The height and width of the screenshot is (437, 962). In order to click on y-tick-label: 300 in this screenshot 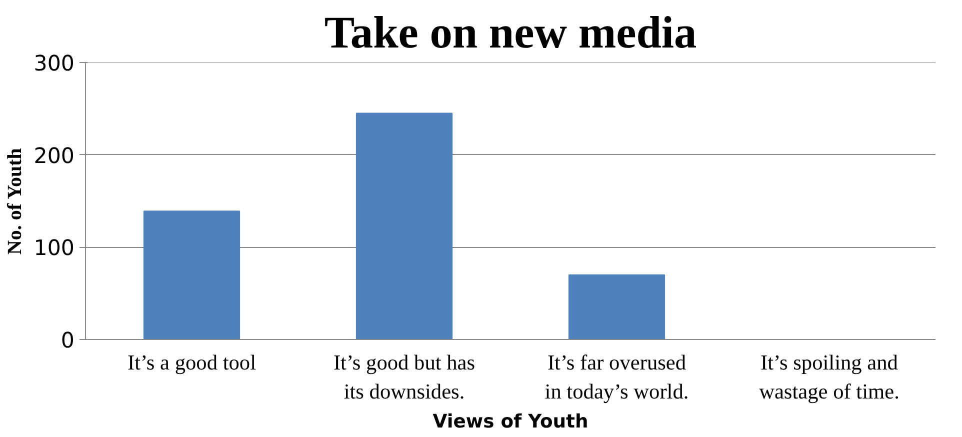, I will do `click(54, 64)`.